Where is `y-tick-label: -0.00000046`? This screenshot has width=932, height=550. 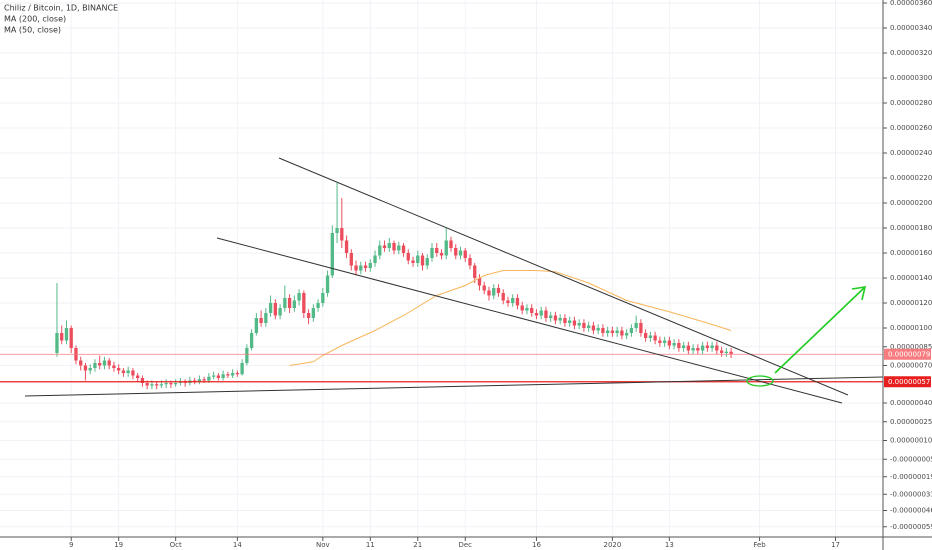
y-tick-label: -0.00000046 is located at coordinates (911, 511).